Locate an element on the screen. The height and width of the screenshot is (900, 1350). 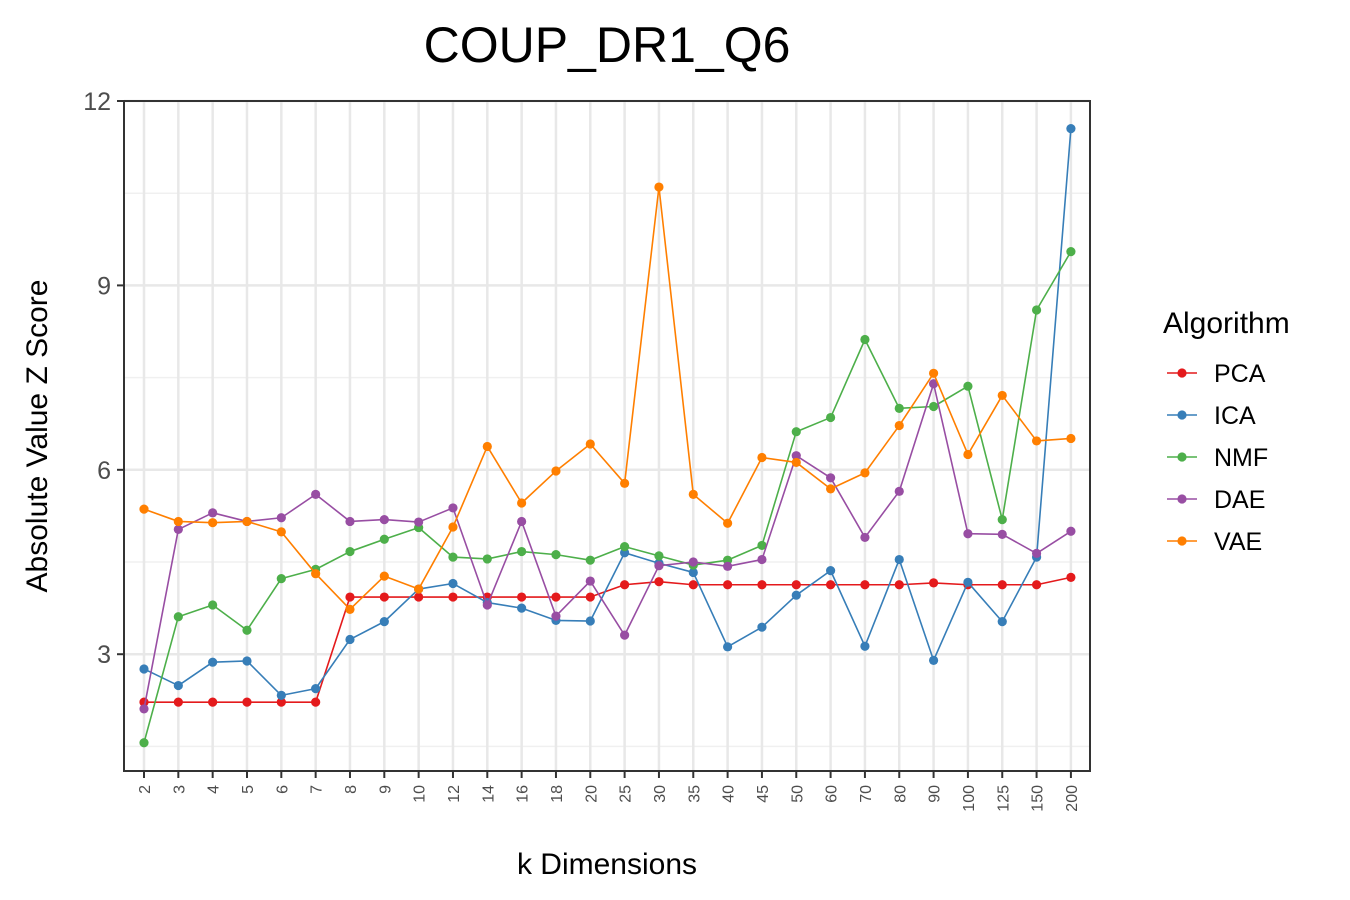
x-tick-label: 60 is located at coordinates (832, 794).